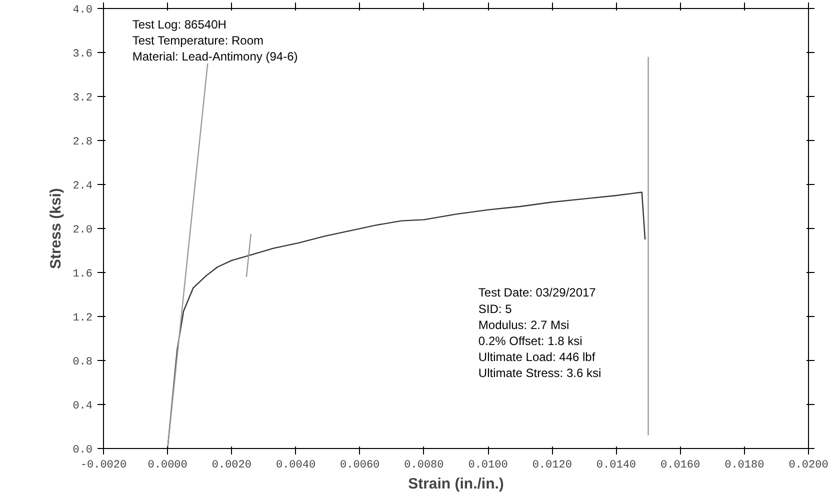 The image size is (830, 504). I want to click on x-tick-label: 0.0100, so click(488, 466).